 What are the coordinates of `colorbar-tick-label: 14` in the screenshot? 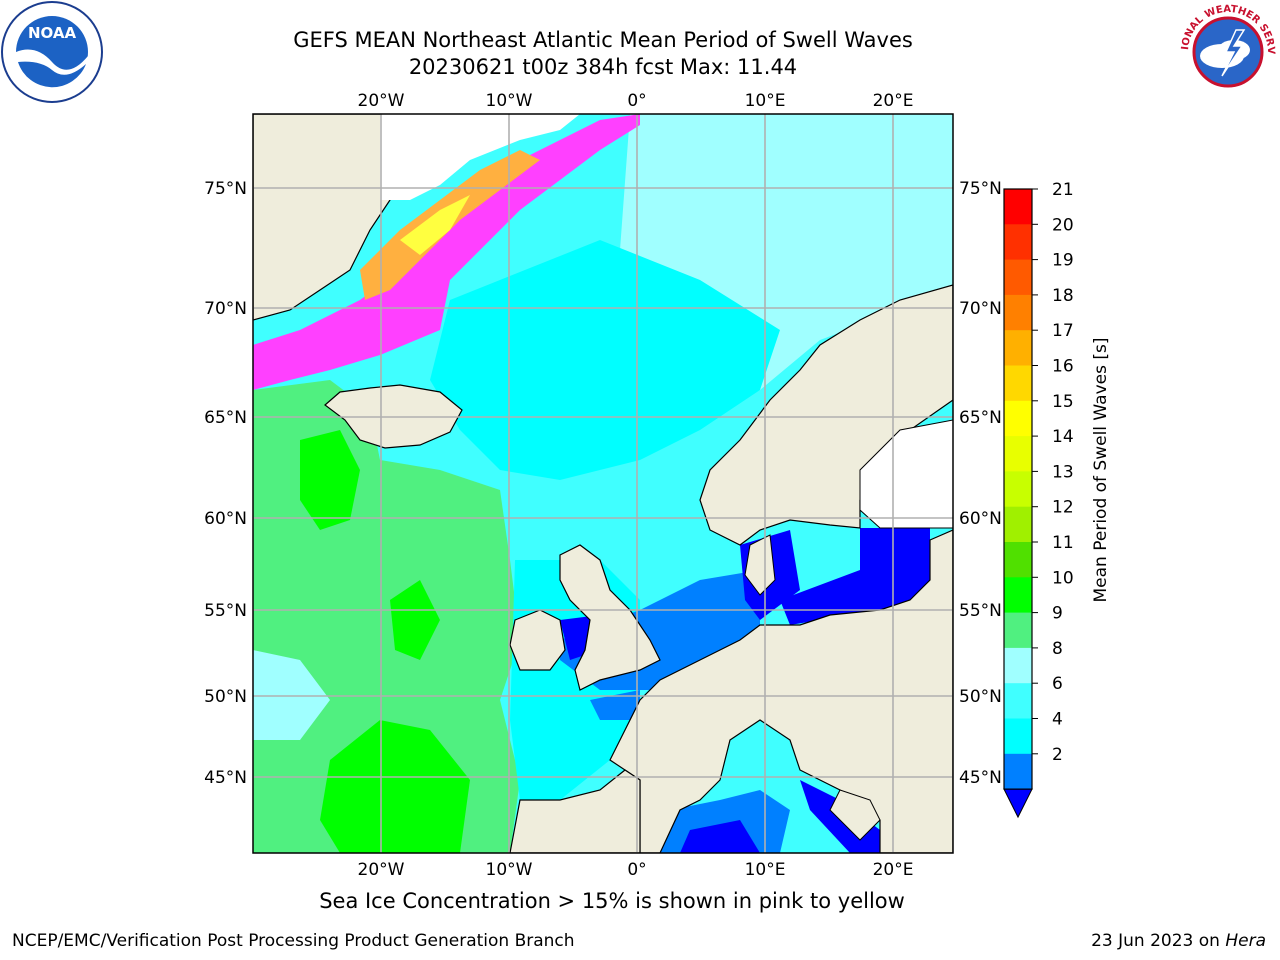 It's located at (1063, 437).